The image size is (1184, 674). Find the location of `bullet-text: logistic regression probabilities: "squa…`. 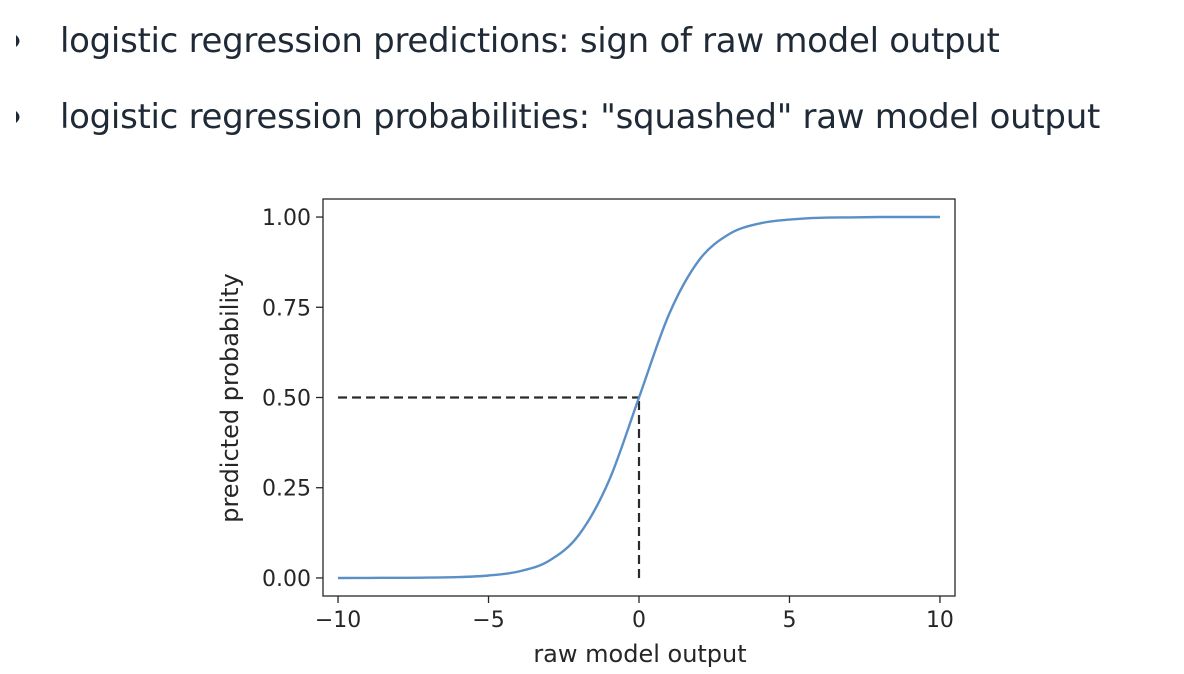

bullet-text: logistic regression probabilities: "squa… is located at coordinates (580, 117).